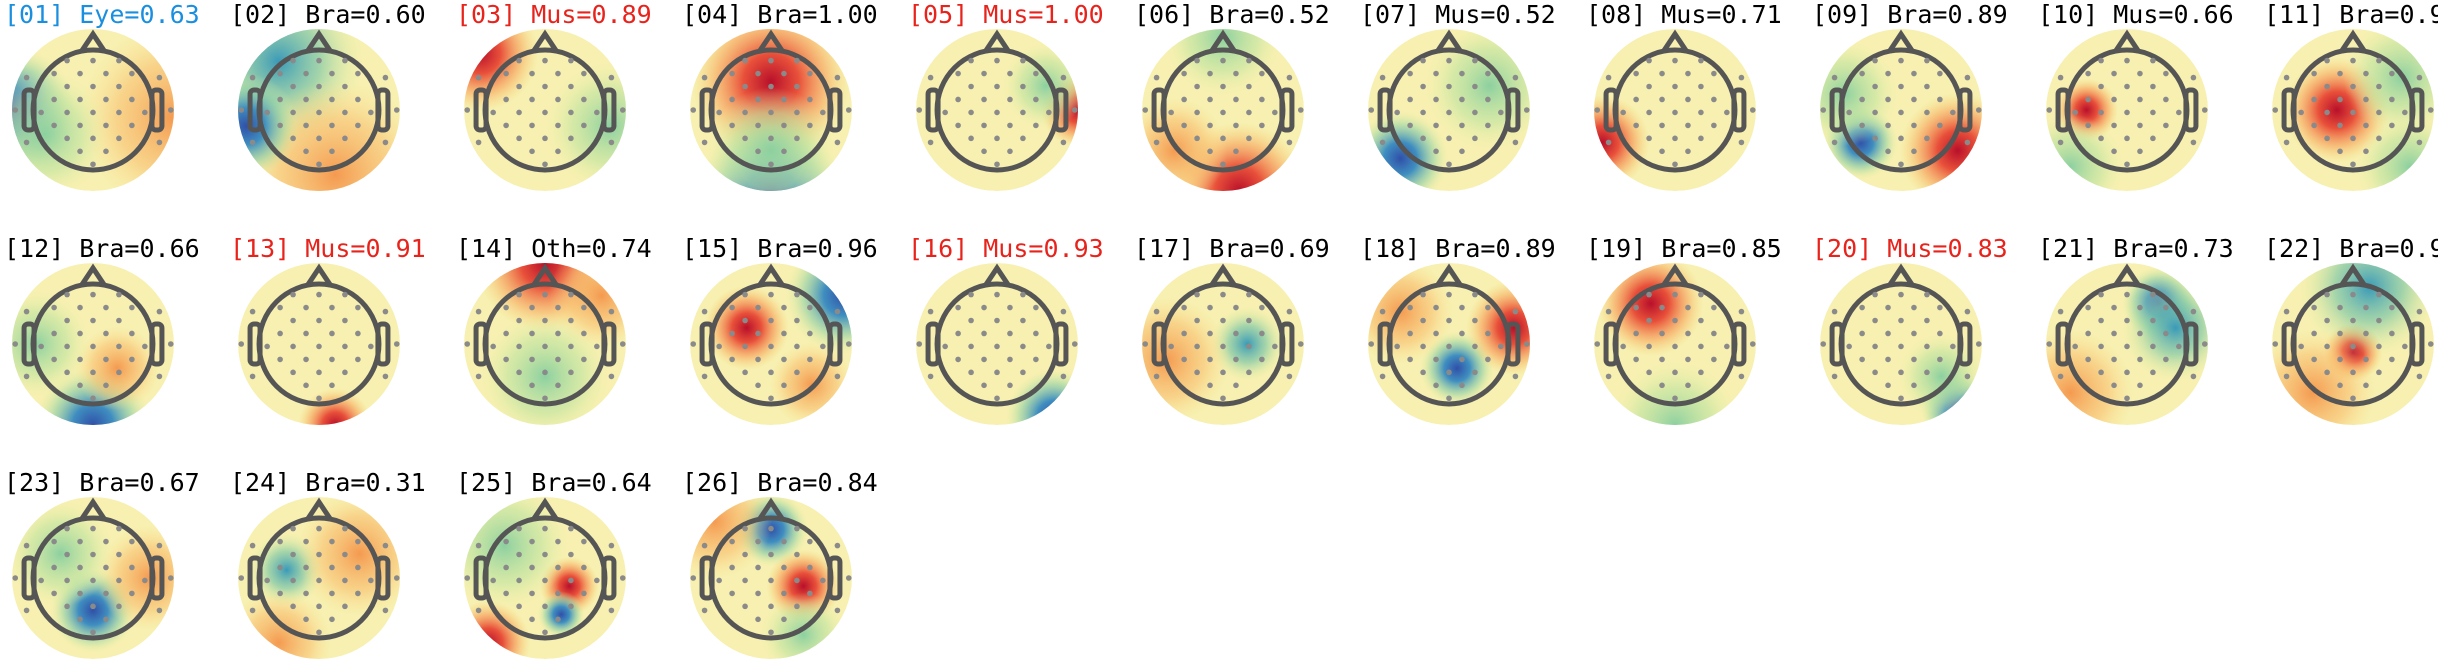  Describe the element at coordinates (1684, 248) in the screenshot. I see `component-label: [19] Bra=0.85` at that location.